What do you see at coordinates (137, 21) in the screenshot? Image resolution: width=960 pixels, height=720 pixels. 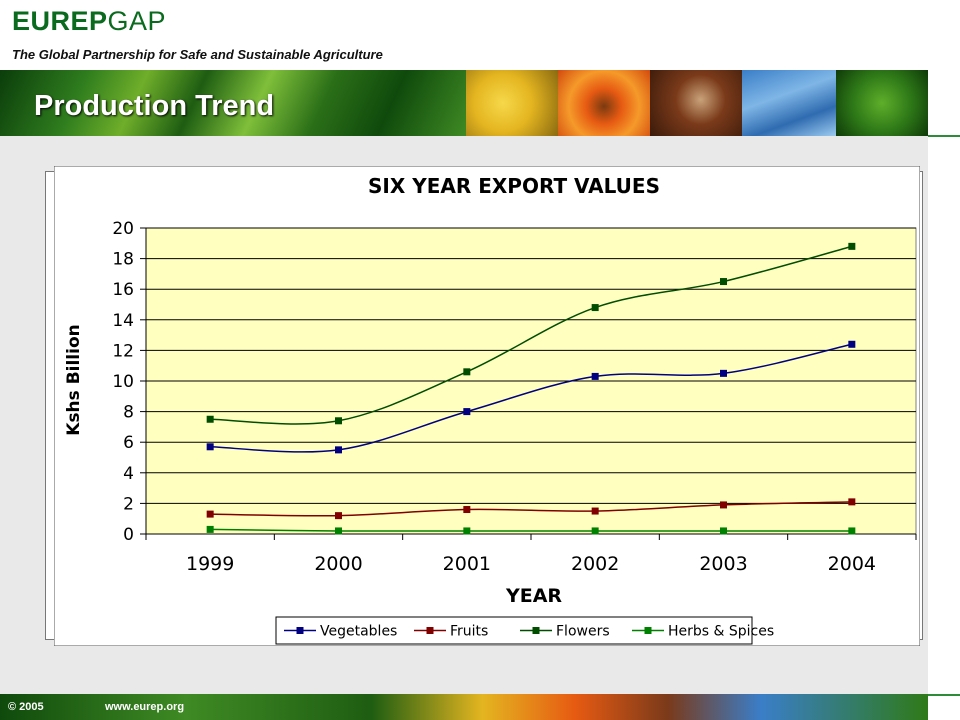 I see `brand-light: GAP` at bounding box center [137, 21].